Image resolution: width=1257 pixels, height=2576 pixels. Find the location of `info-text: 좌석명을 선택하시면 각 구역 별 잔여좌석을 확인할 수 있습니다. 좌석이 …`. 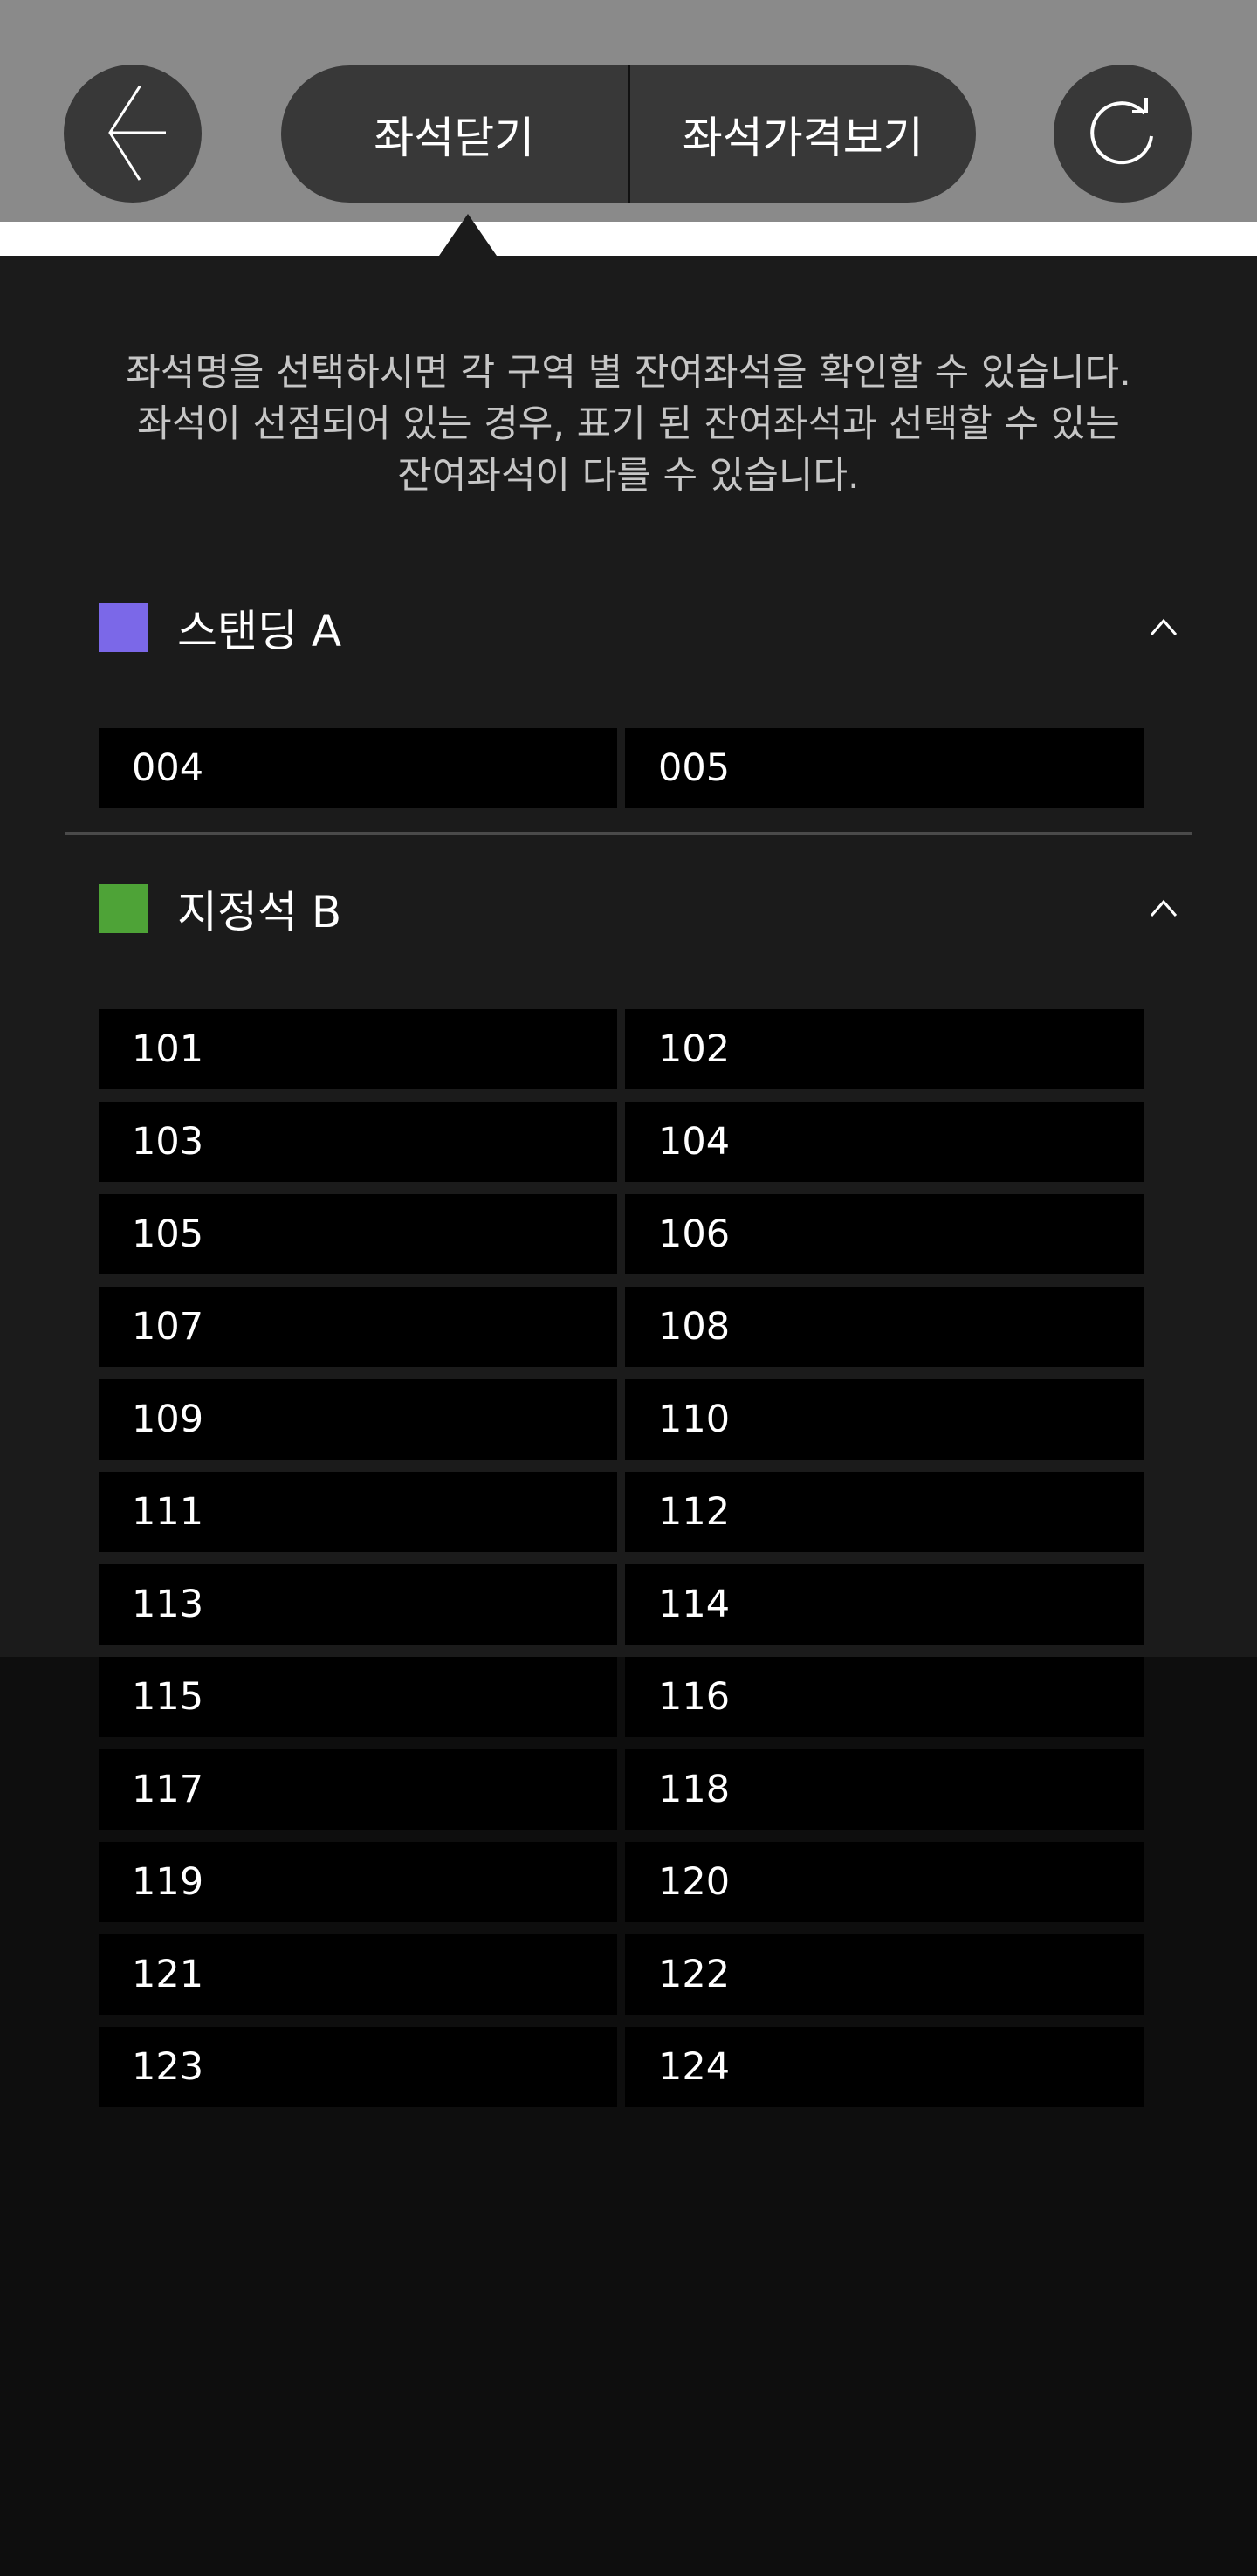

info-text: 좌석명을 선택하시면 각 구역 별 잔여좌석을 확인할 수 있습니다. 좌석이 … is located at coordinates (628, 424).